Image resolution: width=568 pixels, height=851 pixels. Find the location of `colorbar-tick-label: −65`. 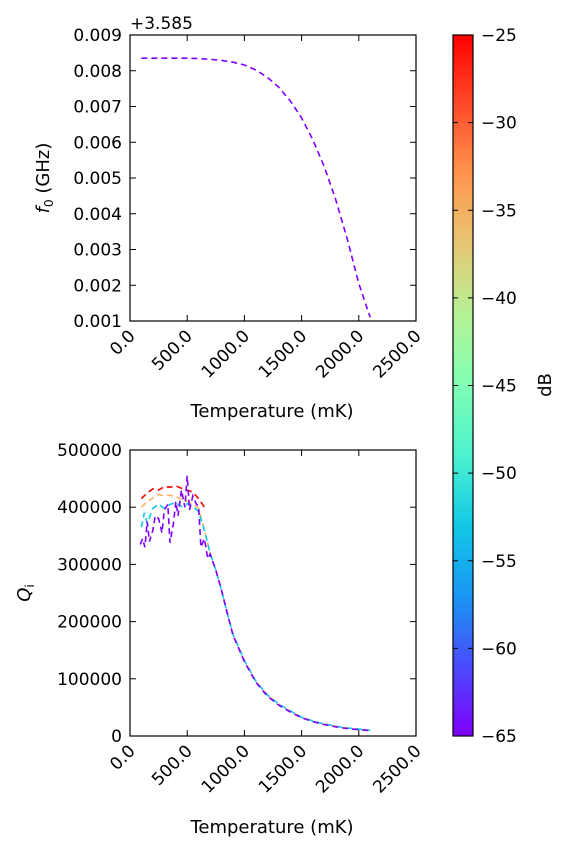

colorbar-tick-label: −65 is located at coordinates (499, 737).